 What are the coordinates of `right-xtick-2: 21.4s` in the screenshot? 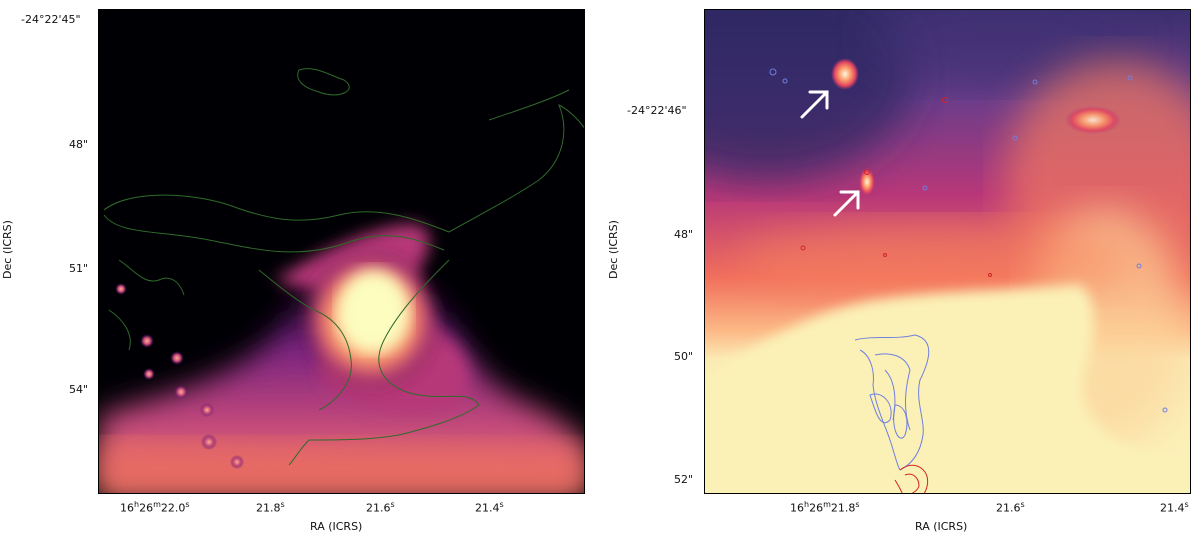 It's located at (1174, 507).